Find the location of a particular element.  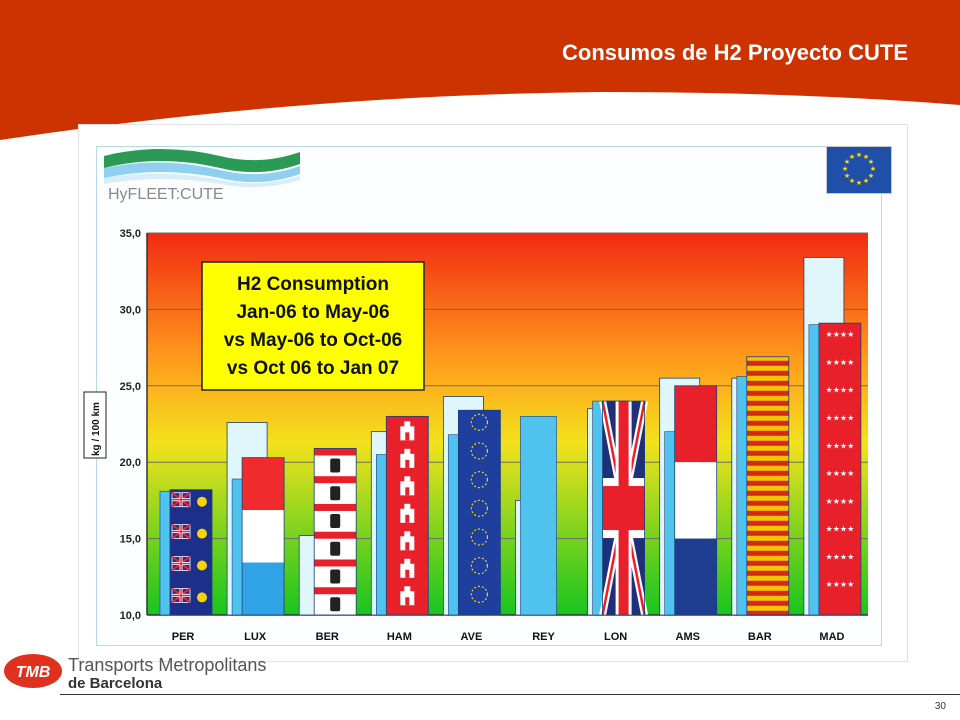

y-tick-label: 25,0 is located at coordinates (130, 387).